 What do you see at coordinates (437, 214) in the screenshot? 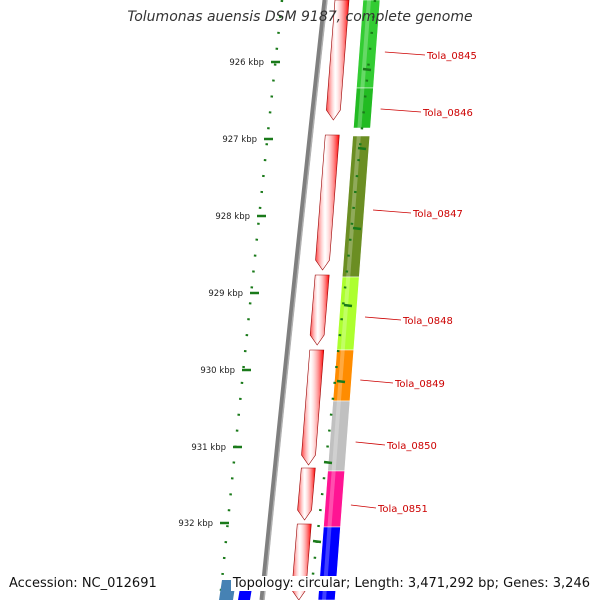
I see `gene-label: Tola_0847` at bounding box center [437, 214].